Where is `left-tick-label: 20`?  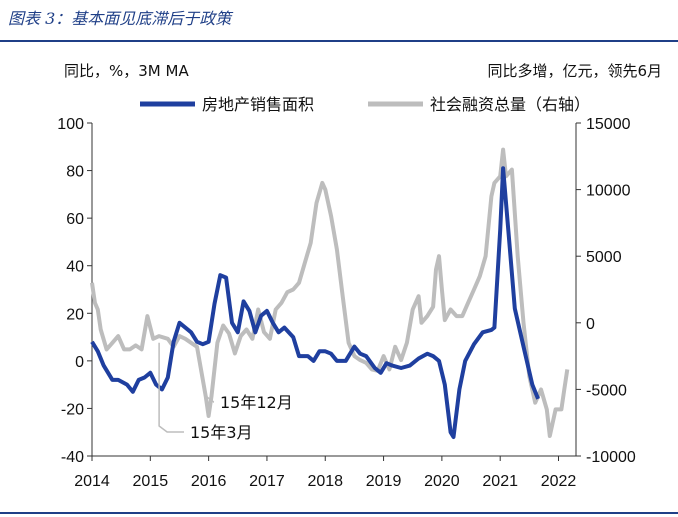 left-tick-label: 20 is located at coordinates (75, 314).